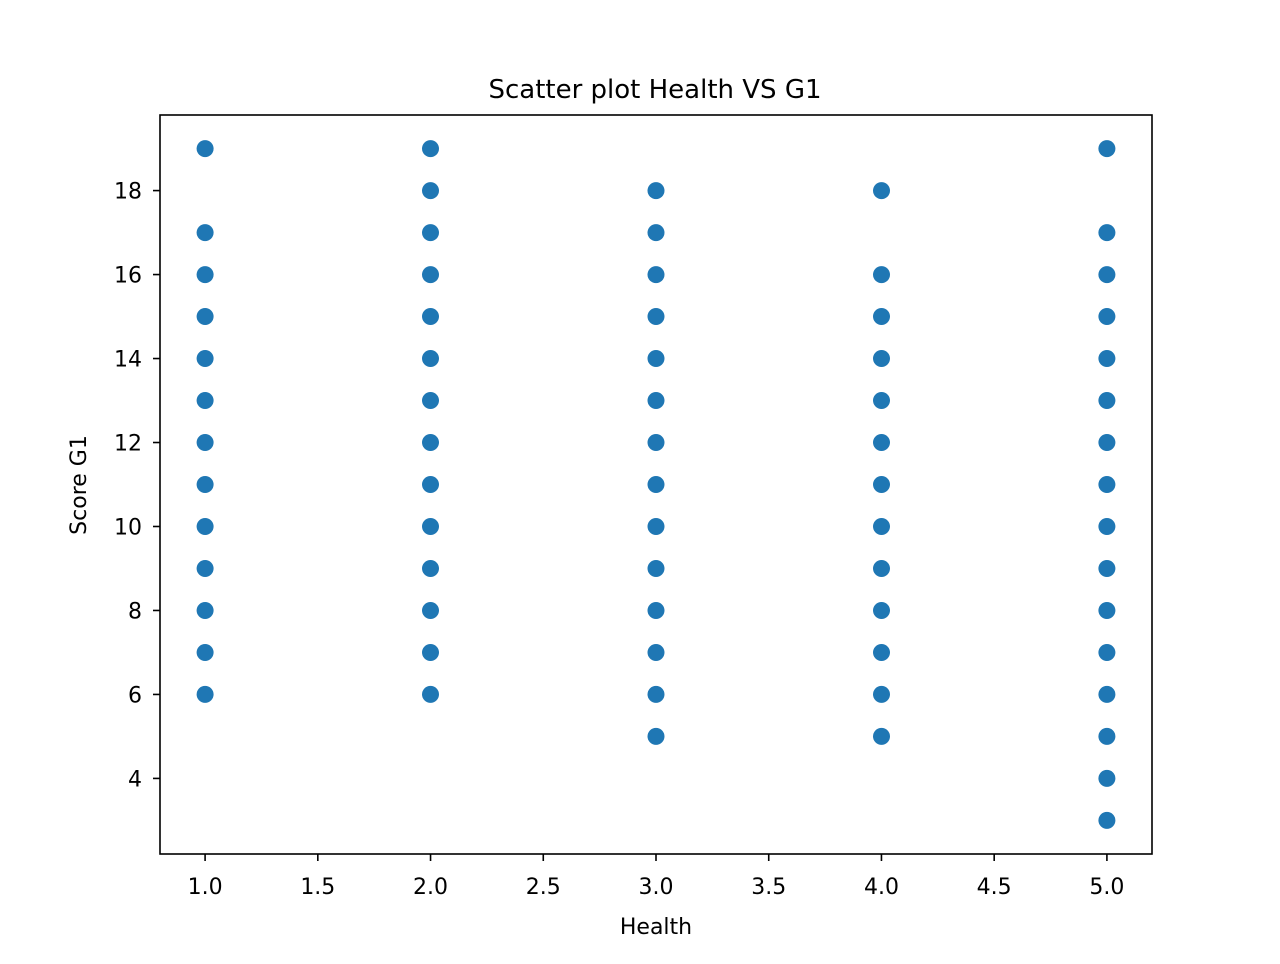 The width and height of the screenshot is (1280, 964). Describe the element at coordinates (135, 611) in the screenshot. I see `y-tick-label: 8` at that location.